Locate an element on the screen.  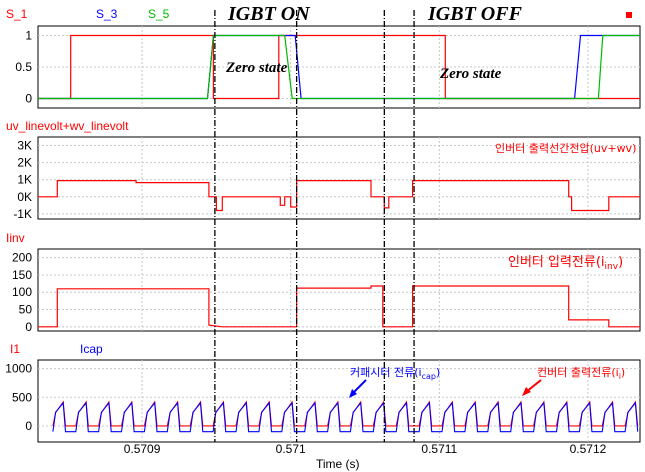
x-axis-title: Time (s) is located at coordinates (338, 464).